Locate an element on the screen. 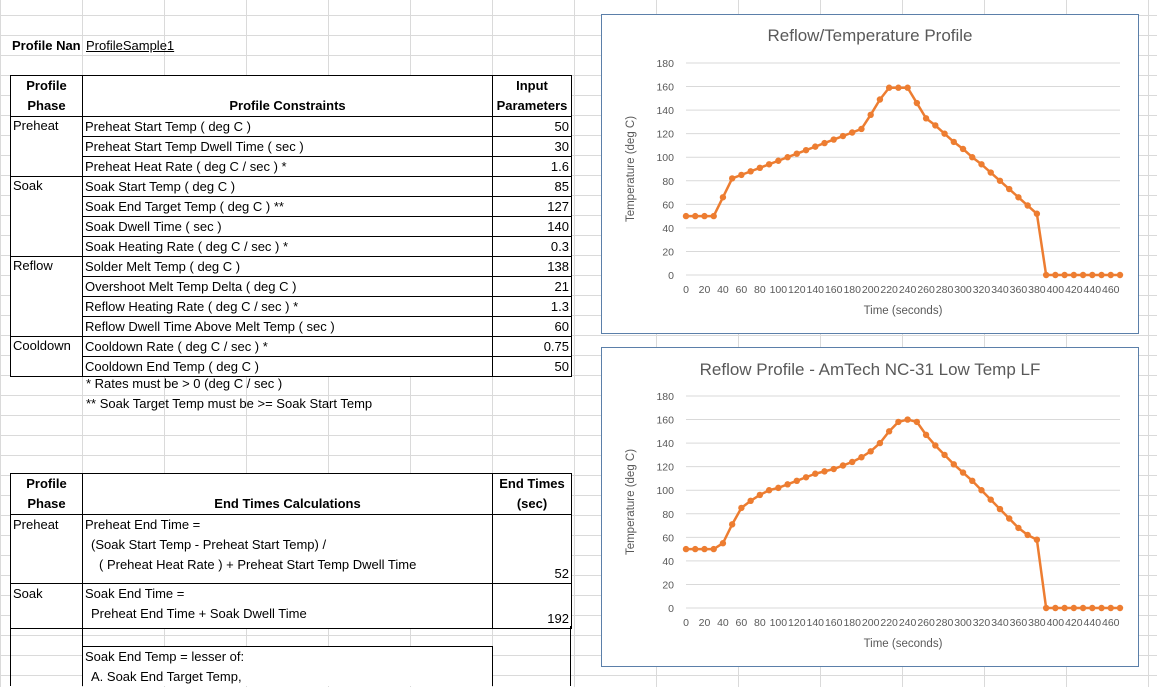 Image resolution: width=1157 pixels, height=687 pixels. y-tick-label: 0 is located at coordinates (671, 609).